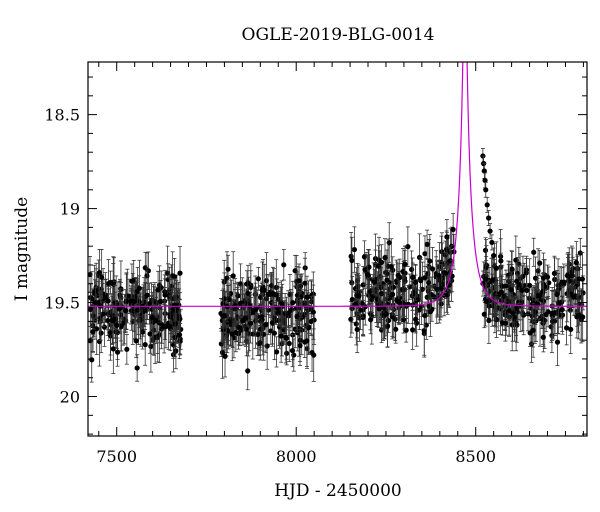 The image size is (600, 512). I want to click on y-tick-label: 19, so click(70, 209).